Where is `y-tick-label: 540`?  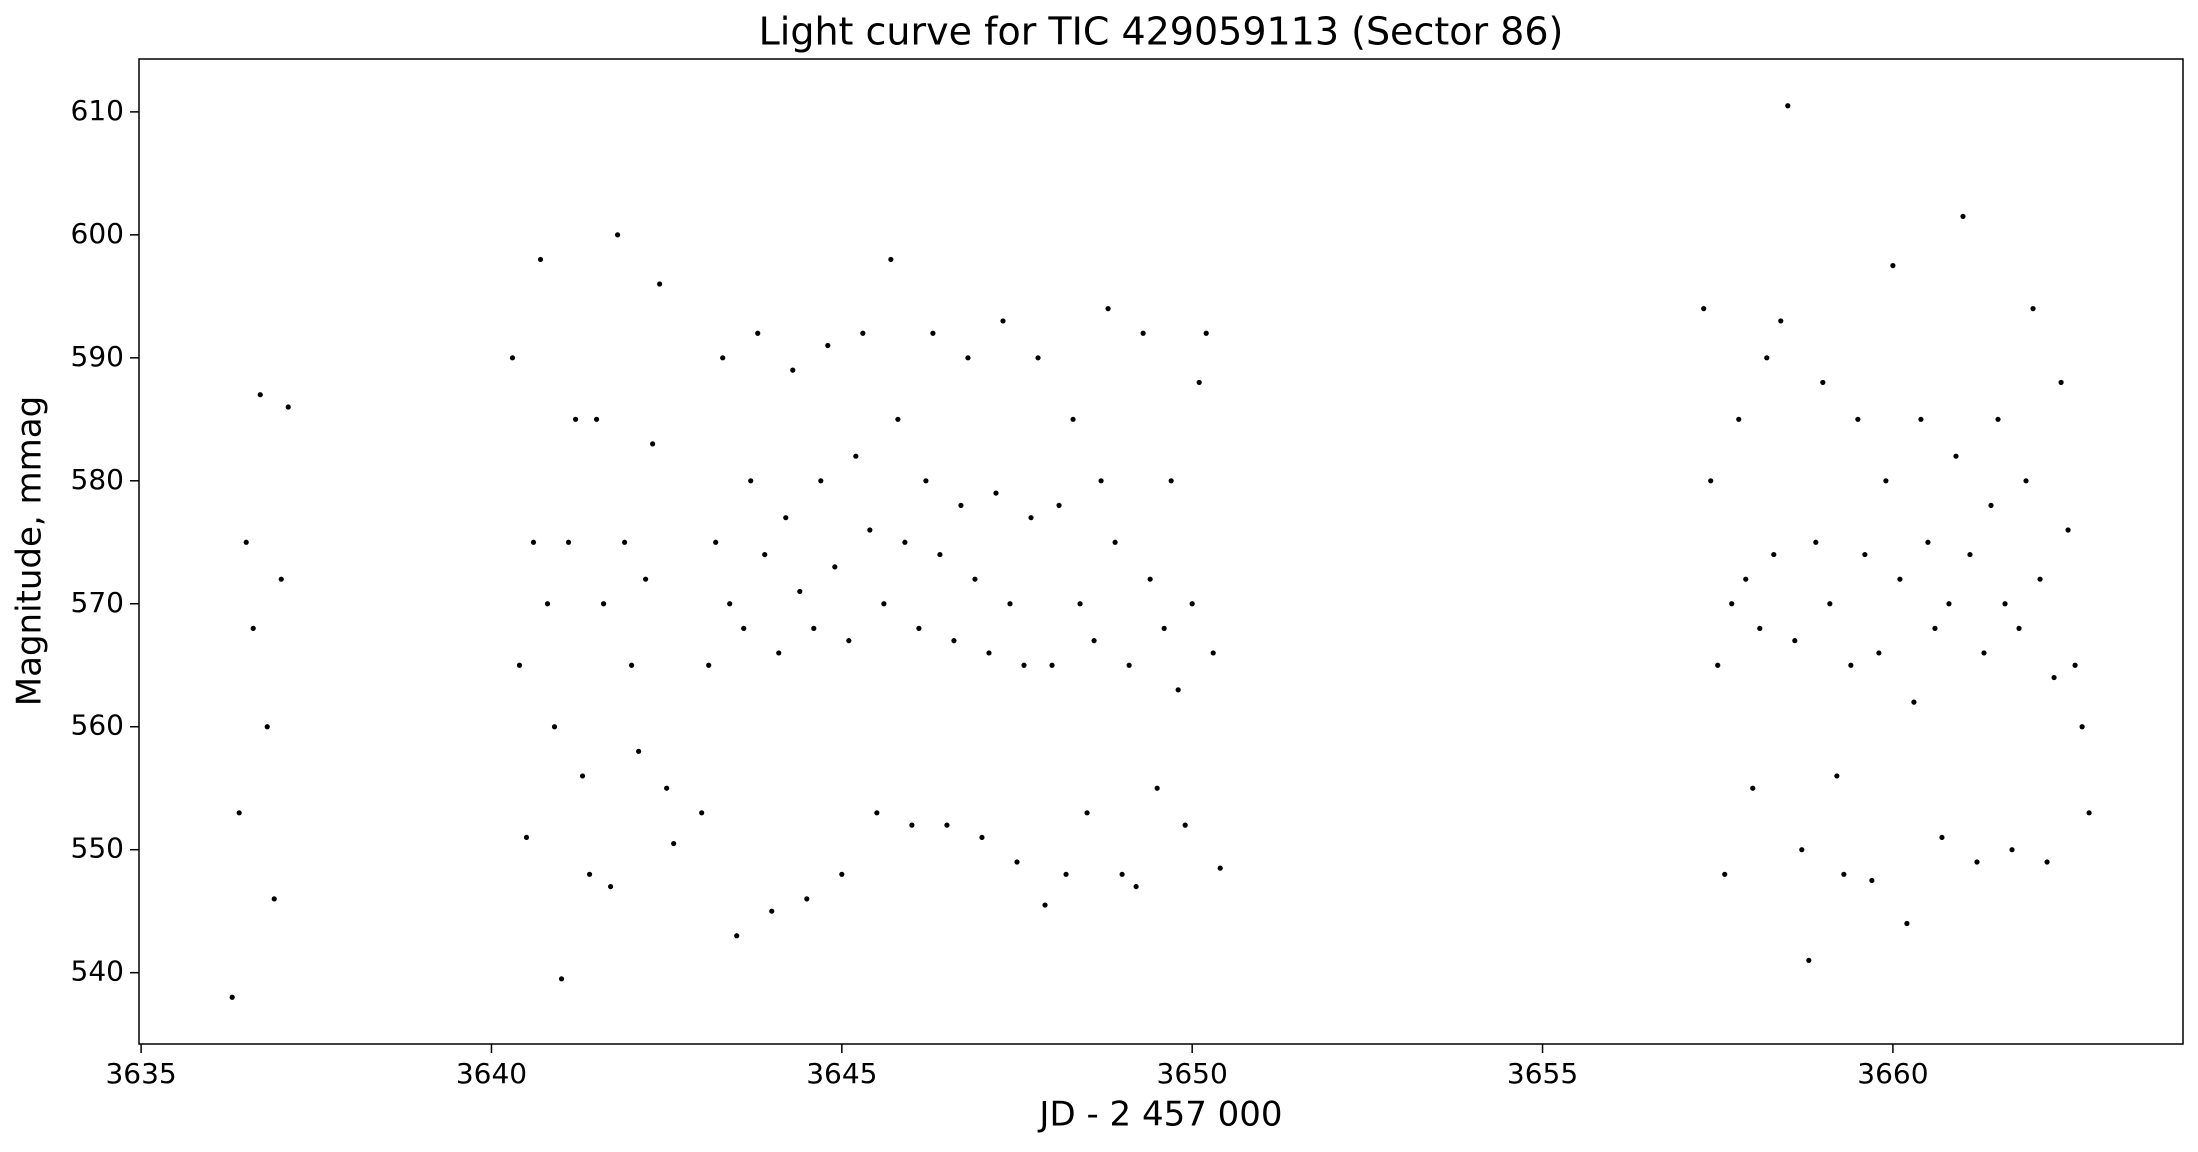 y-tick-label: 540 is located at coordinates (97, 971).